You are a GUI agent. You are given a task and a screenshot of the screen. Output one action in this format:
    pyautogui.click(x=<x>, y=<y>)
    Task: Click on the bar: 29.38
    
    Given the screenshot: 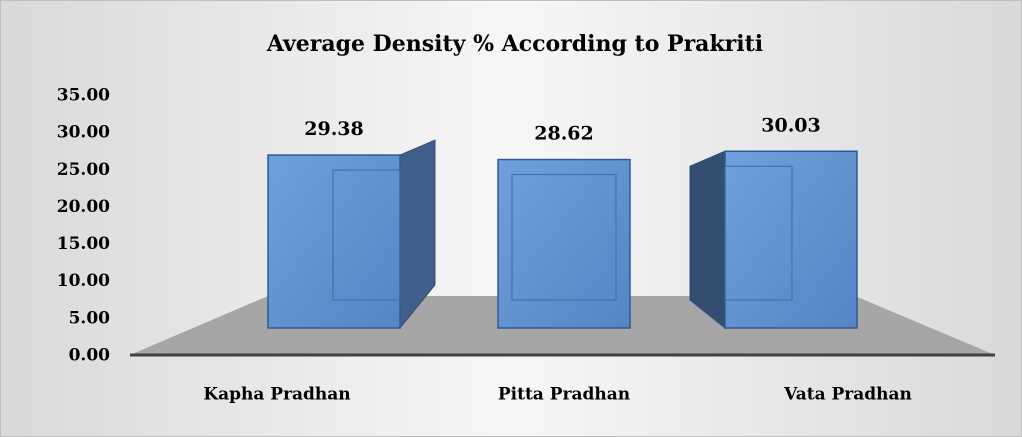 What is the action you would take?
    pyautogui.click(x=351, y=224)
    